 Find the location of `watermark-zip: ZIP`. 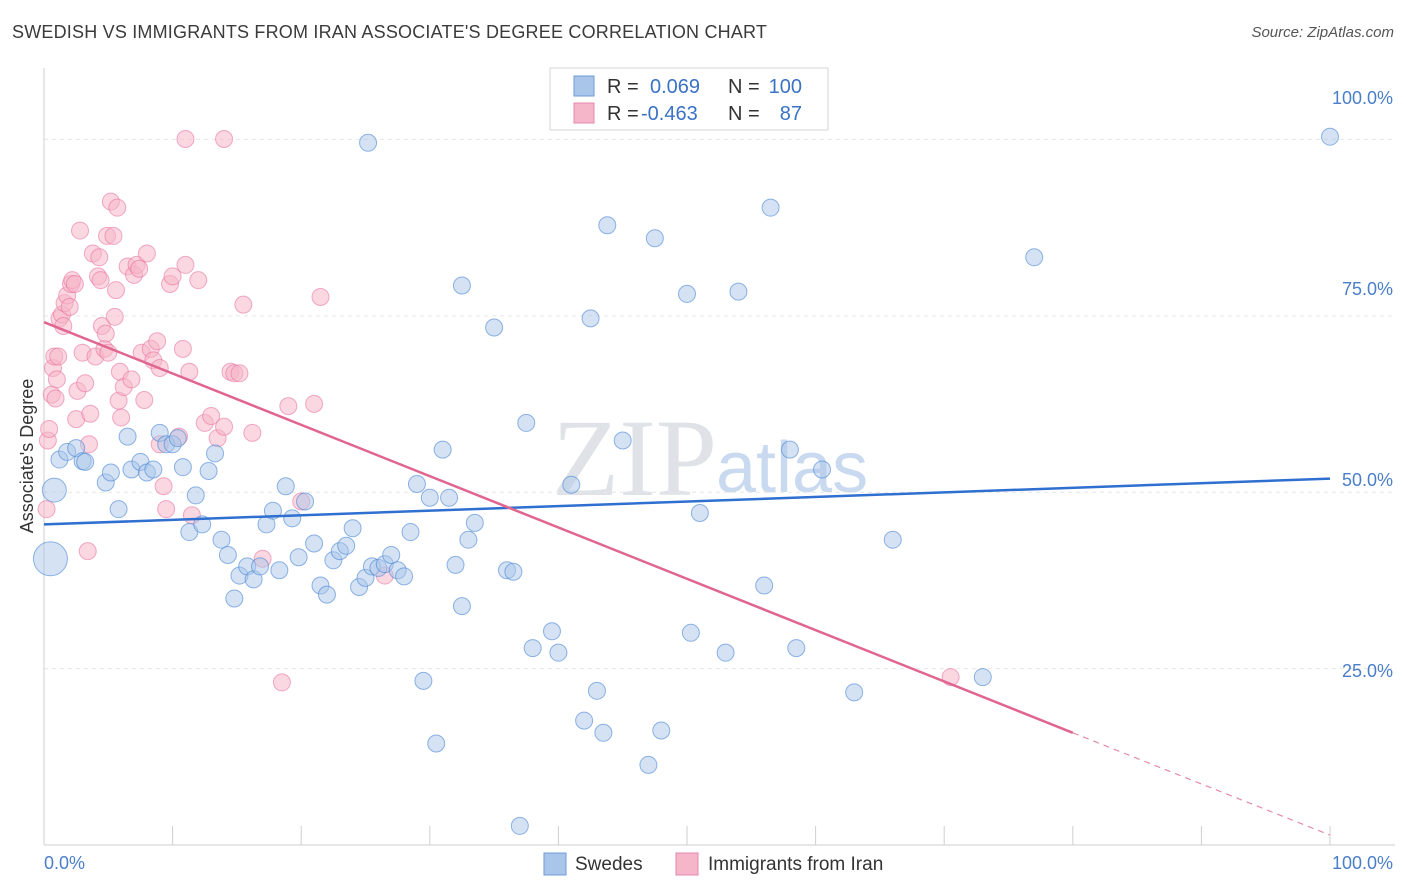

watermark-zip: ZIP is located at coordinates (634, 458).